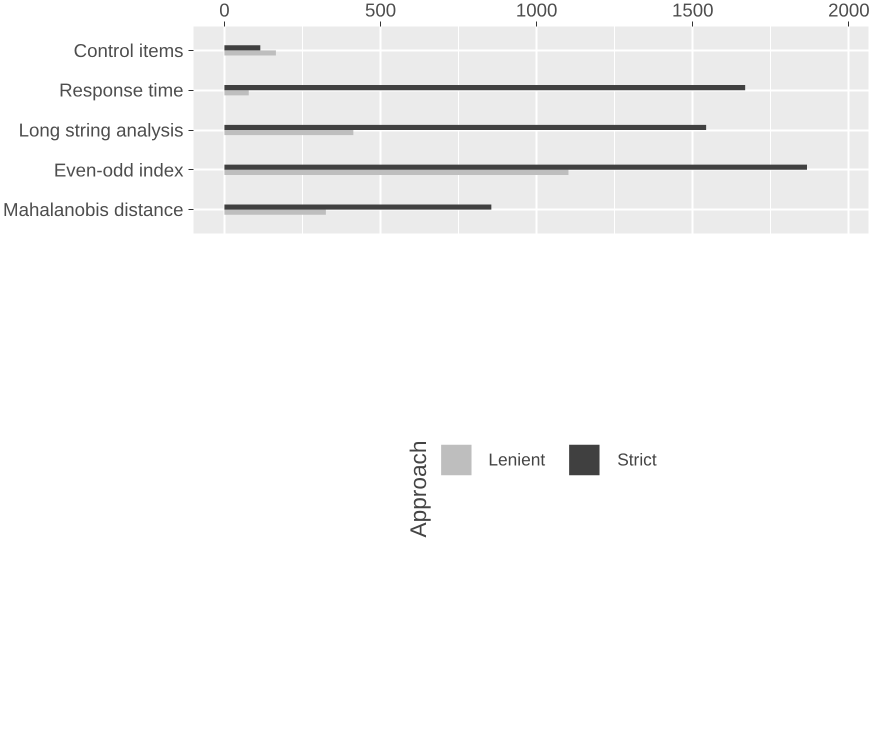 This screenshot has width=896, height=745. I want to click on y-tick-label: Long string analysis, so click(101, 130).